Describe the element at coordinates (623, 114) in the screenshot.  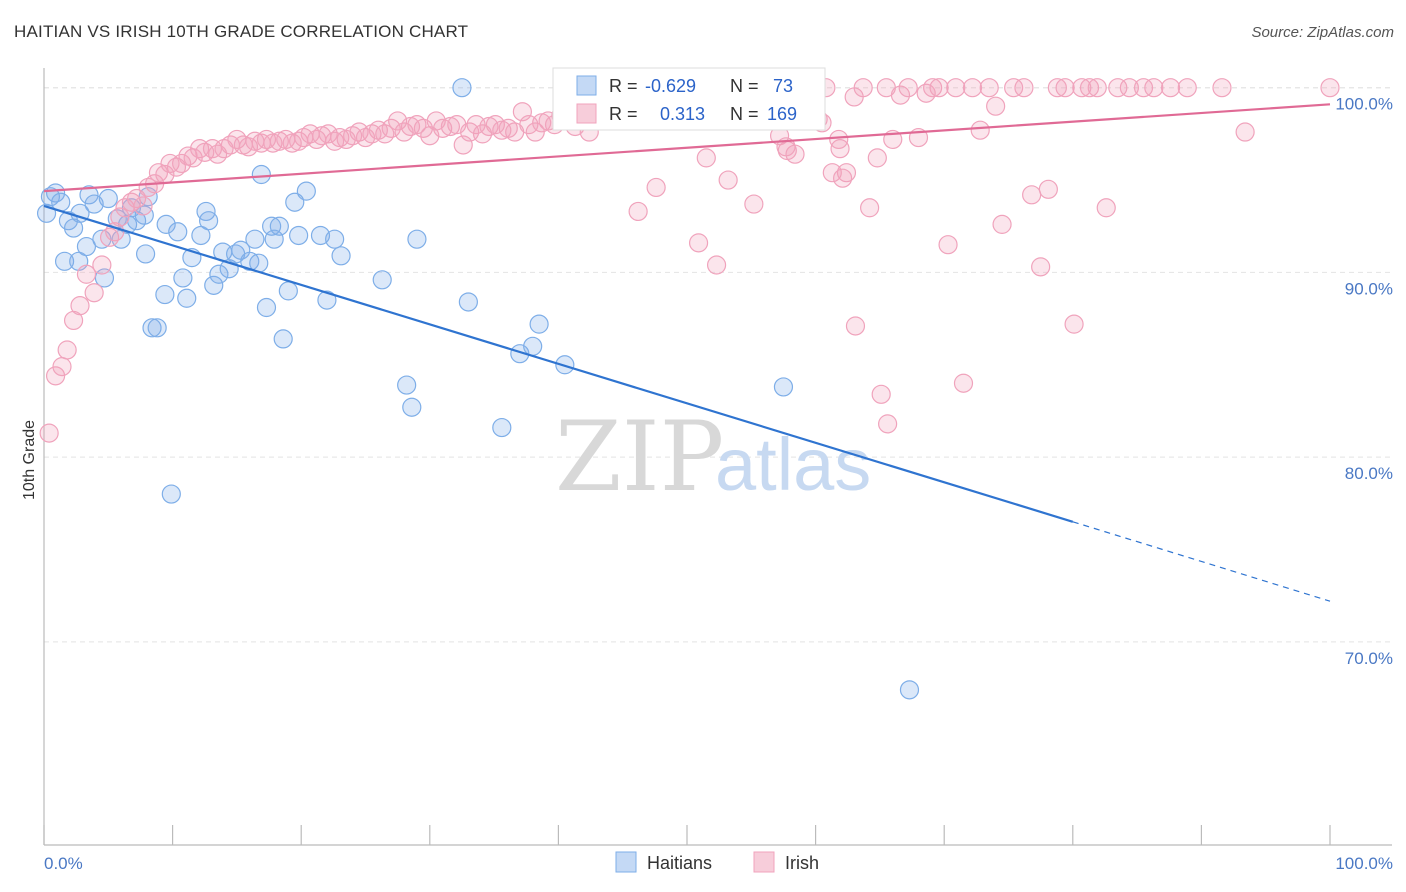
I see `legend-r-label-irish: R =` at that location.